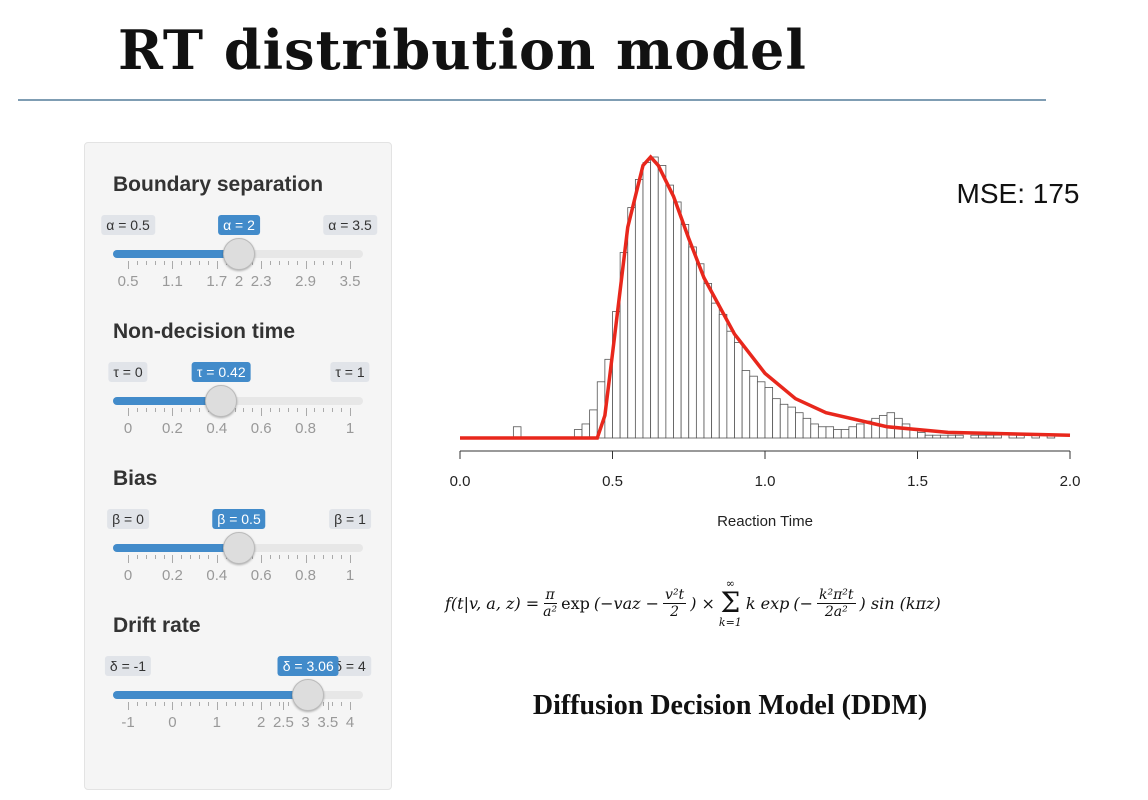 This screenshot has height=800, width=1148. What do you see at coordinates (239, 225) in the screenshot?
I see `slider-value-badge: α = 2` at bounding box center [239, 225].